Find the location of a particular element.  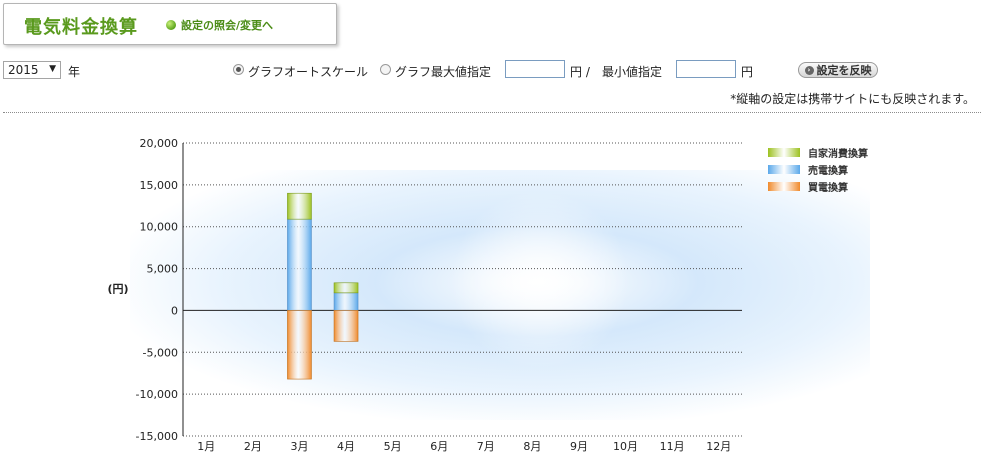

arrow-circle-icon: › is located at coordinates (809, 70).